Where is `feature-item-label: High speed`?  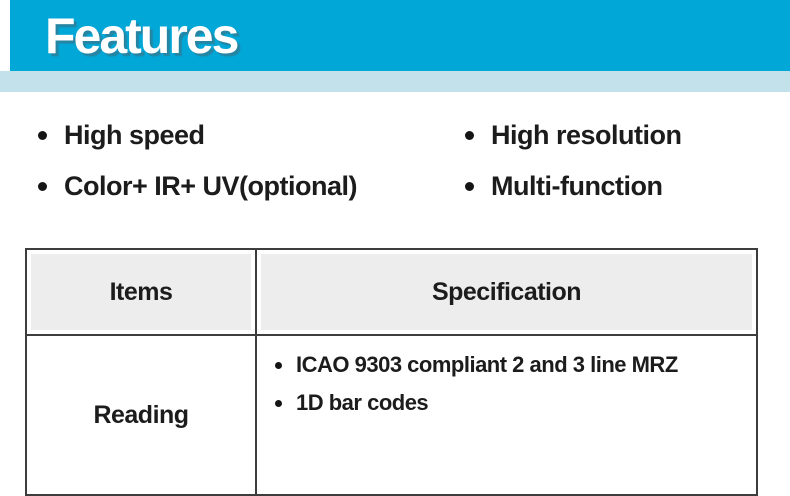
feature-item-label: High speed is located at coordinates (134, 135).